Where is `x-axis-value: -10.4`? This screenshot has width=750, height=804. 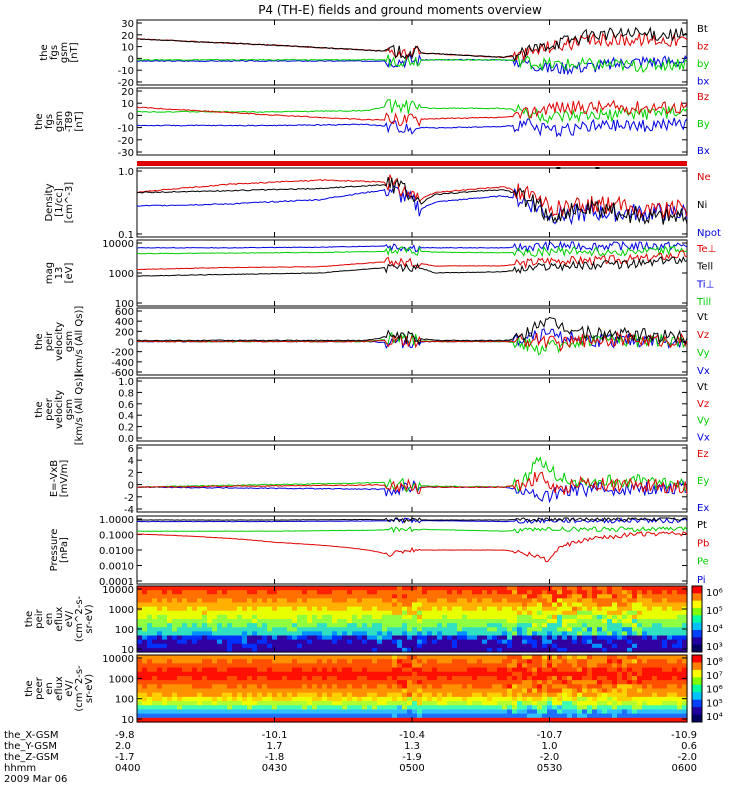 x-axis-value: -10.4 is located at coordinates (412, 735).